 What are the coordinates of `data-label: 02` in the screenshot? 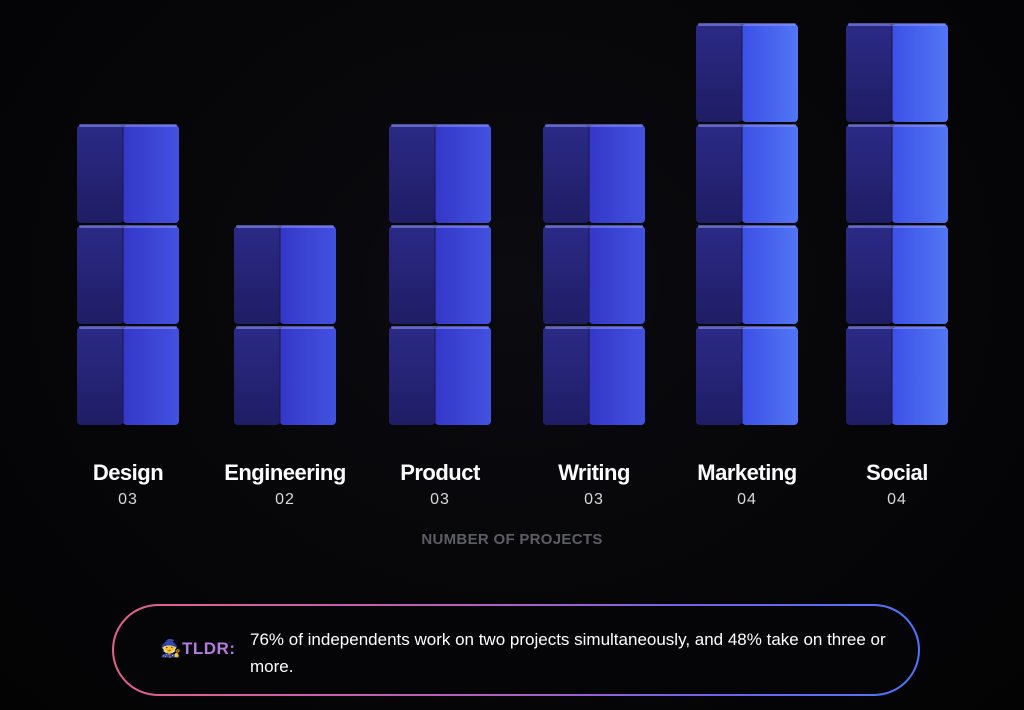 It's located at (285, 499).